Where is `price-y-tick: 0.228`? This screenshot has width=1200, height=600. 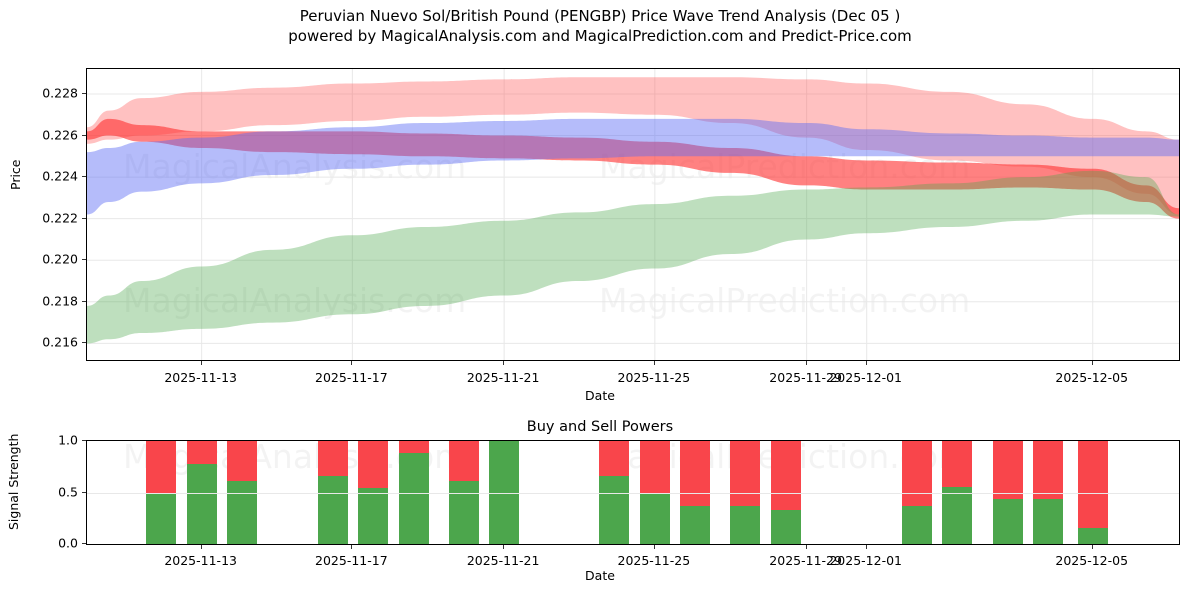
price-y-tick: 0.228 is located at coordinates (60, 93).